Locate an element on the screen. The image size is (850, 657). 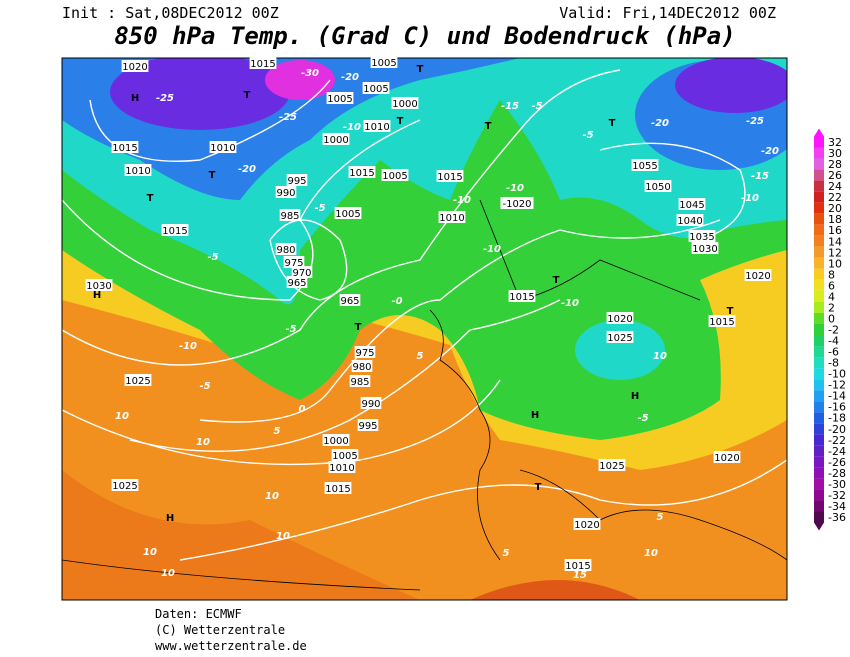
colorbar-label: -6 is located at coordinates (833, 352).